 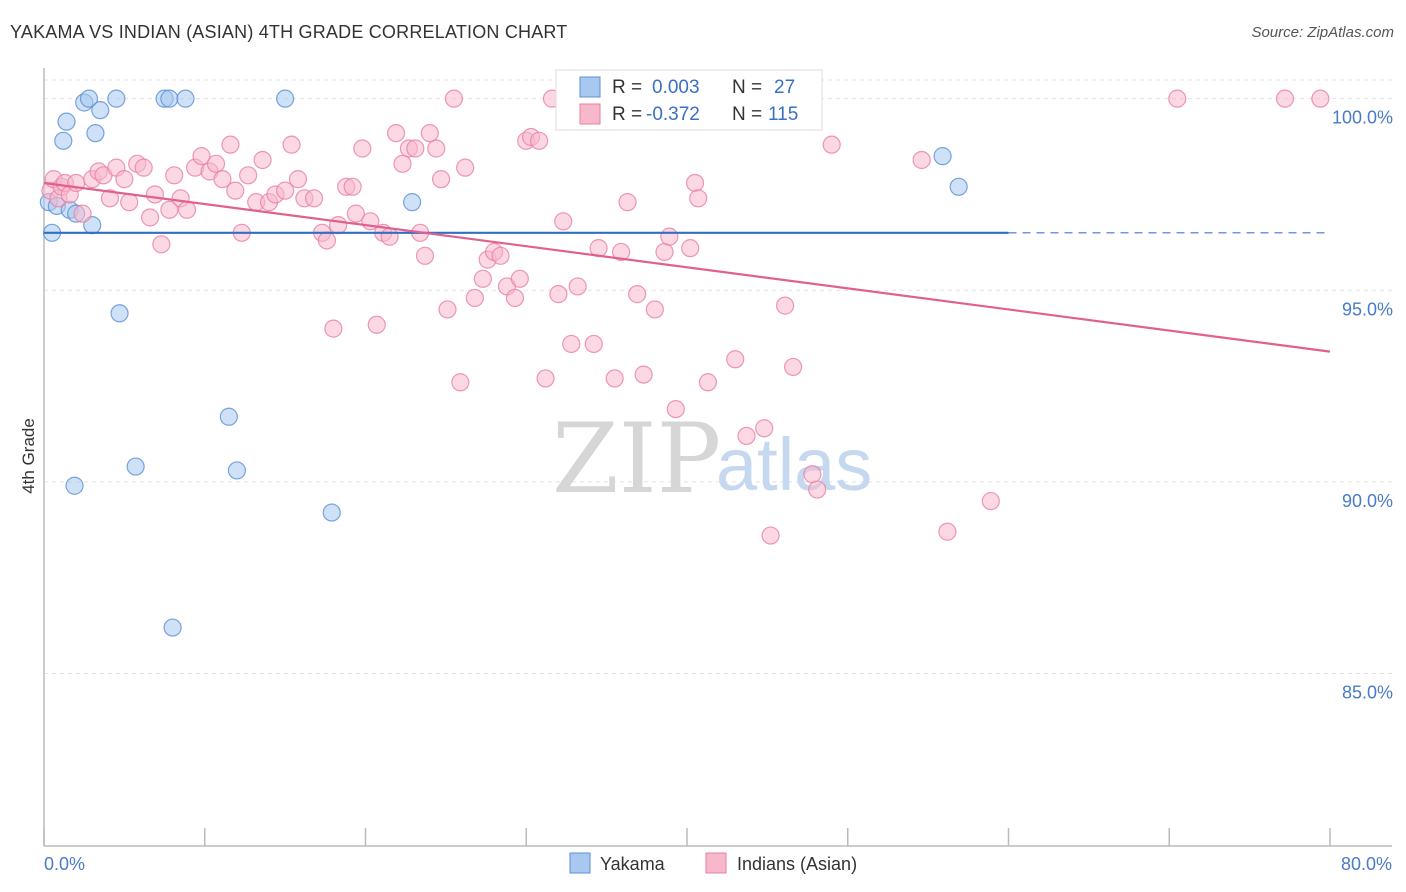 I want to click on stats-legend: R = 0.003 N = 27 R = -0.372 N = 115, so click(x=689, y=100).